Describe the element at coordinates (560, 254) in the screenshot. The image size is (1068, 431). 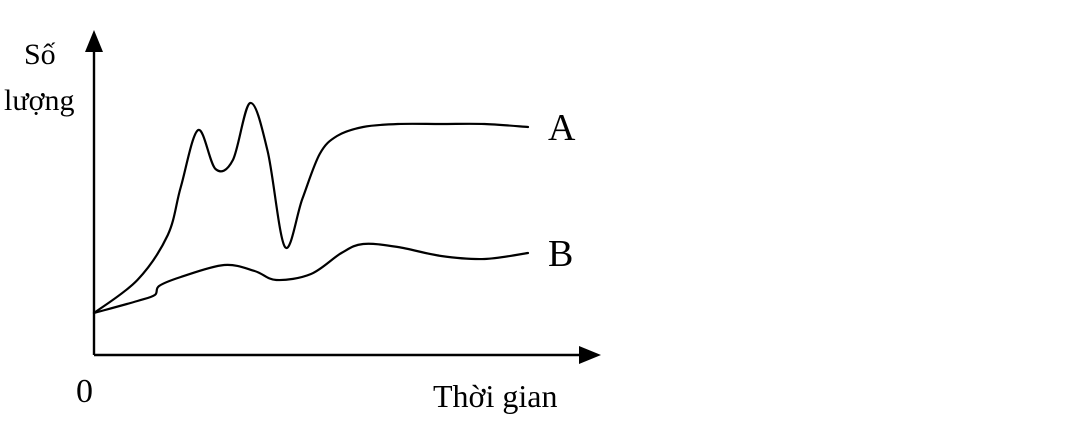
I see `series-label-b: B` at that location.